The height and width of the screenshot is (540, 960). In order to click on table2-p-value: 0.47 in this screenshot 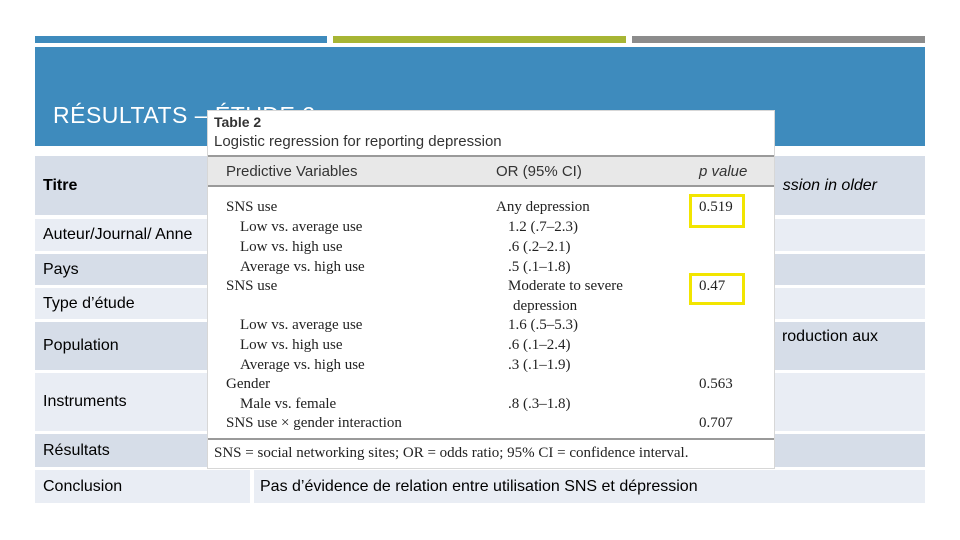, I will do `click(712, 286)`.